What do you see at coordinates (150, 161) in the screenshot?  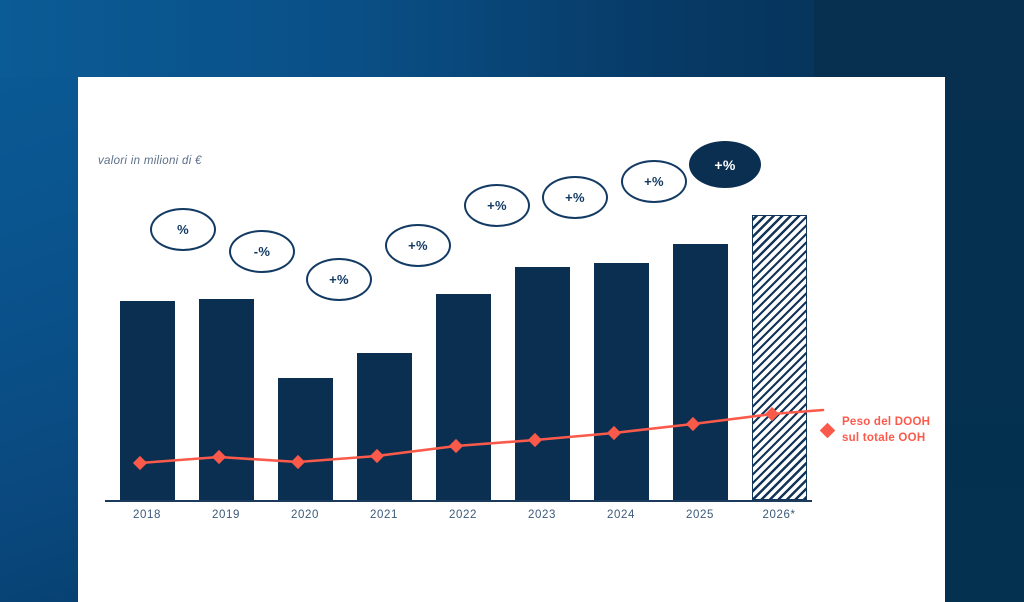 I see `chart-subtitle: valori in milioni di €` at bounding box center [150, 161].